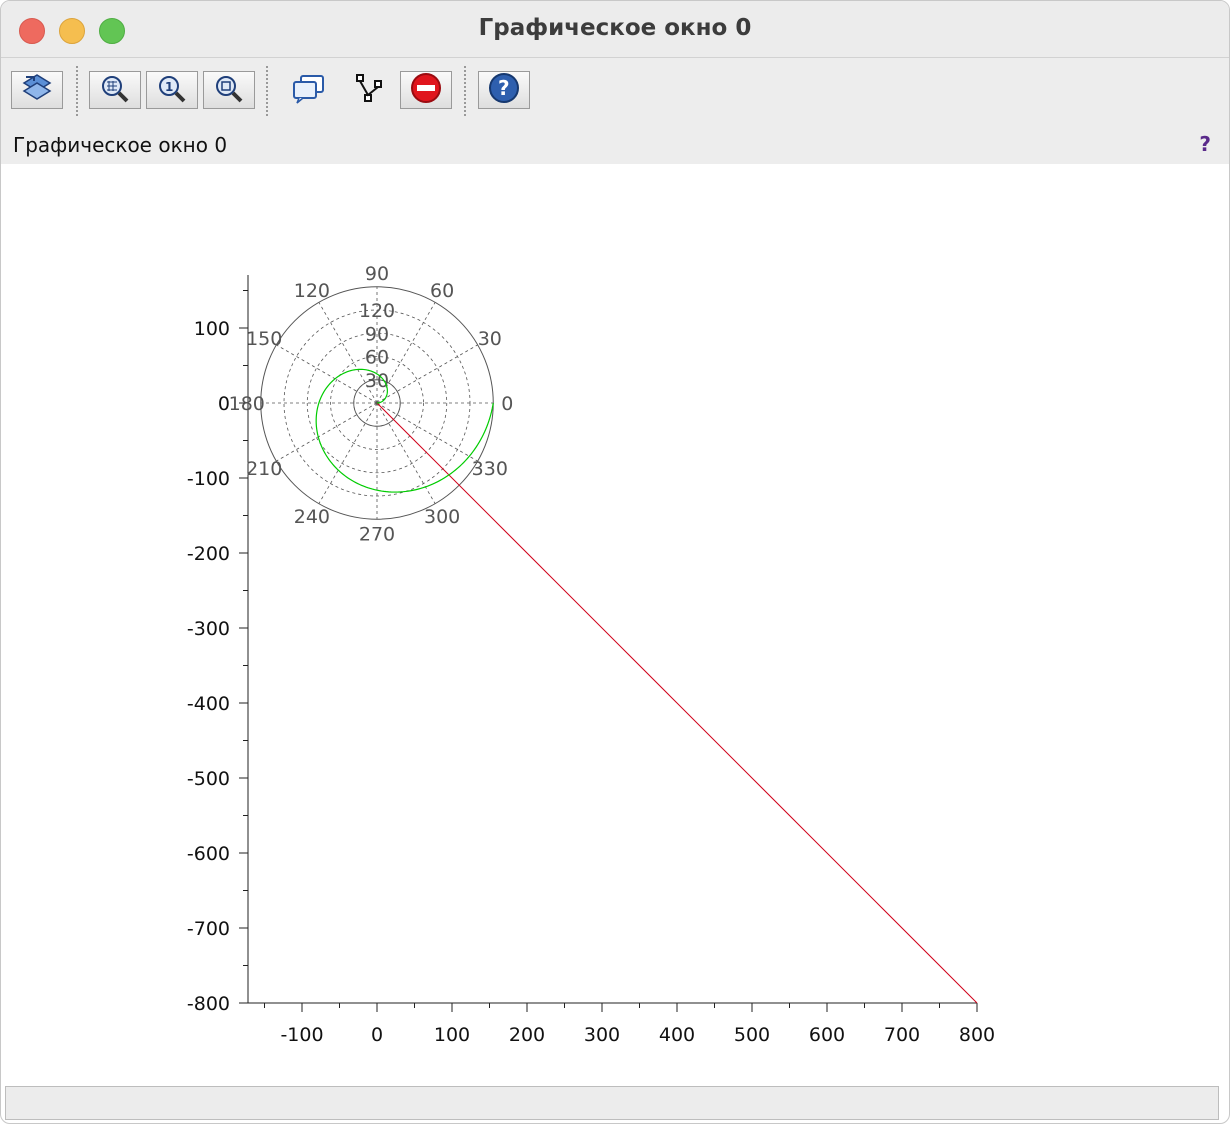  Describe the element at coordinates (615, 144) in the screenshot. I see `figure-label-bar: Графическое окно 0 ?` at that location.